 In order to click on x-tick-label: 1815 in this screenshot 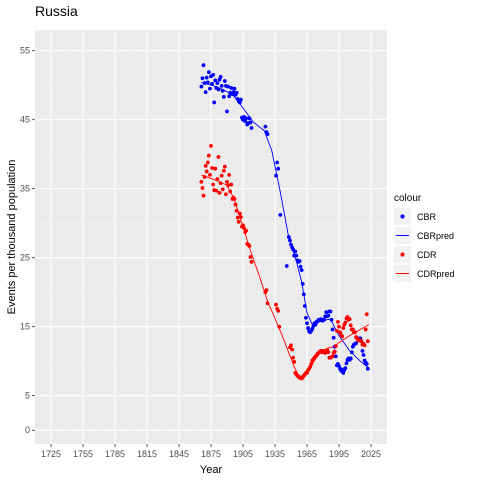, I will do `click(147, 454)`.